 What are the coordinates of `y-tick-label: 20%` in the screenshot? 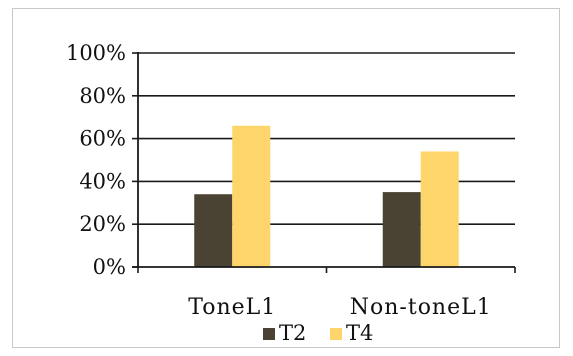 It's located at (102, 224).